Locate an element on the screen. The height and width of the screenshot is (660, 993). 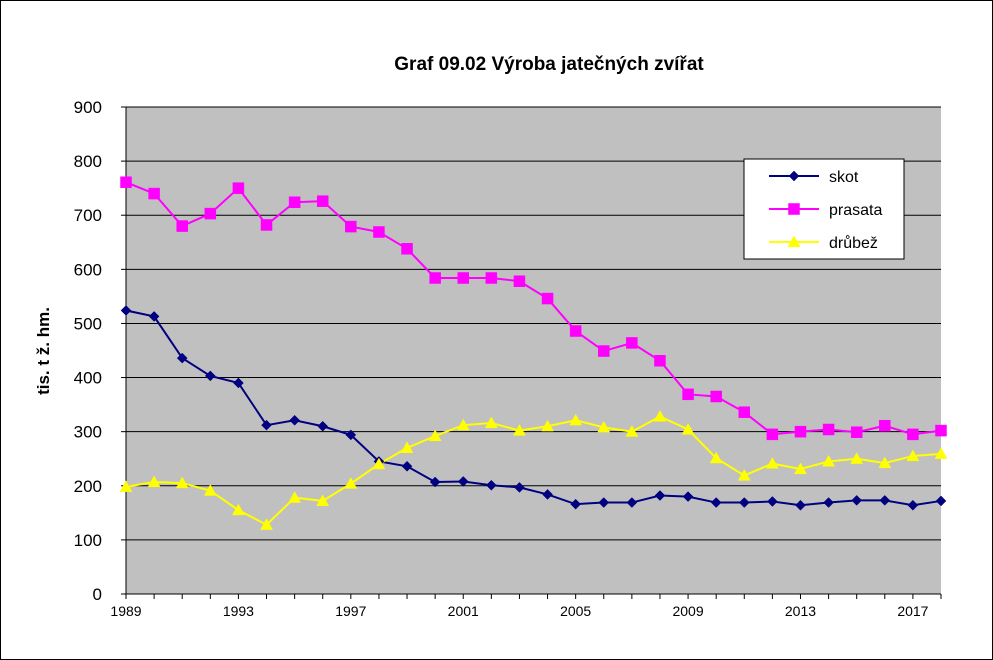
y-axis-label: tis. t ž. hm. is located at coordinates (43, 351).